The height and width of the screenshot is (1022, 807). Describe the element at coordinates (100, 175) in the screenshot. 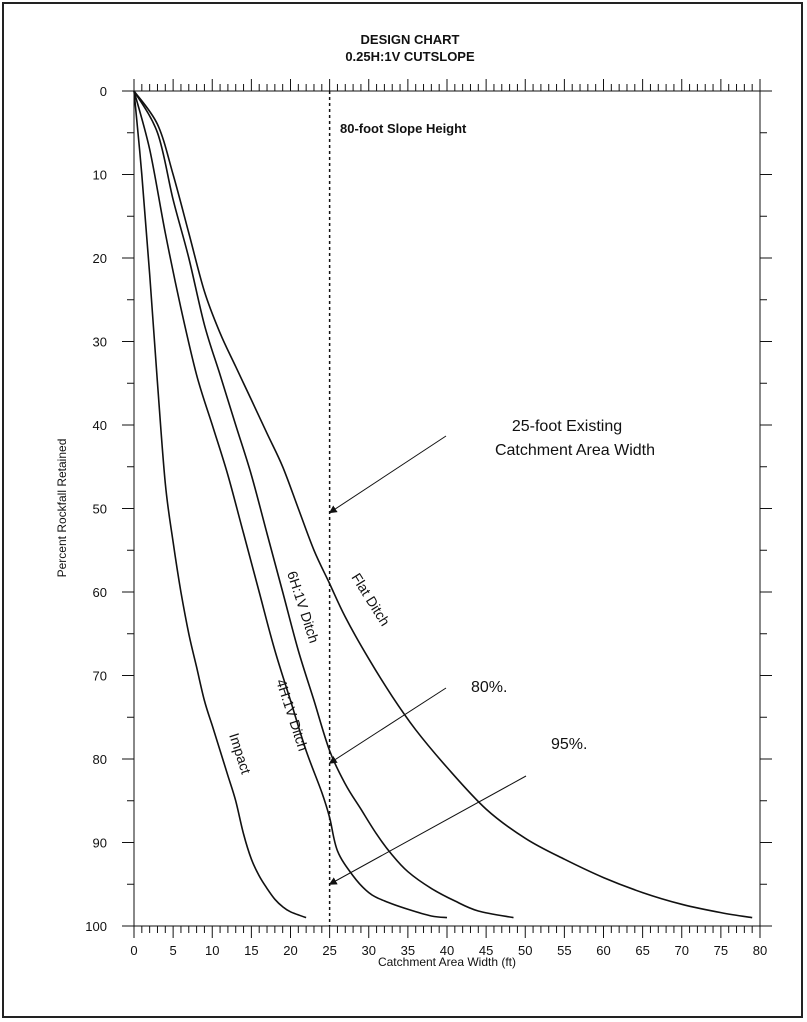

I see `y-tick-label: 10` at that location.